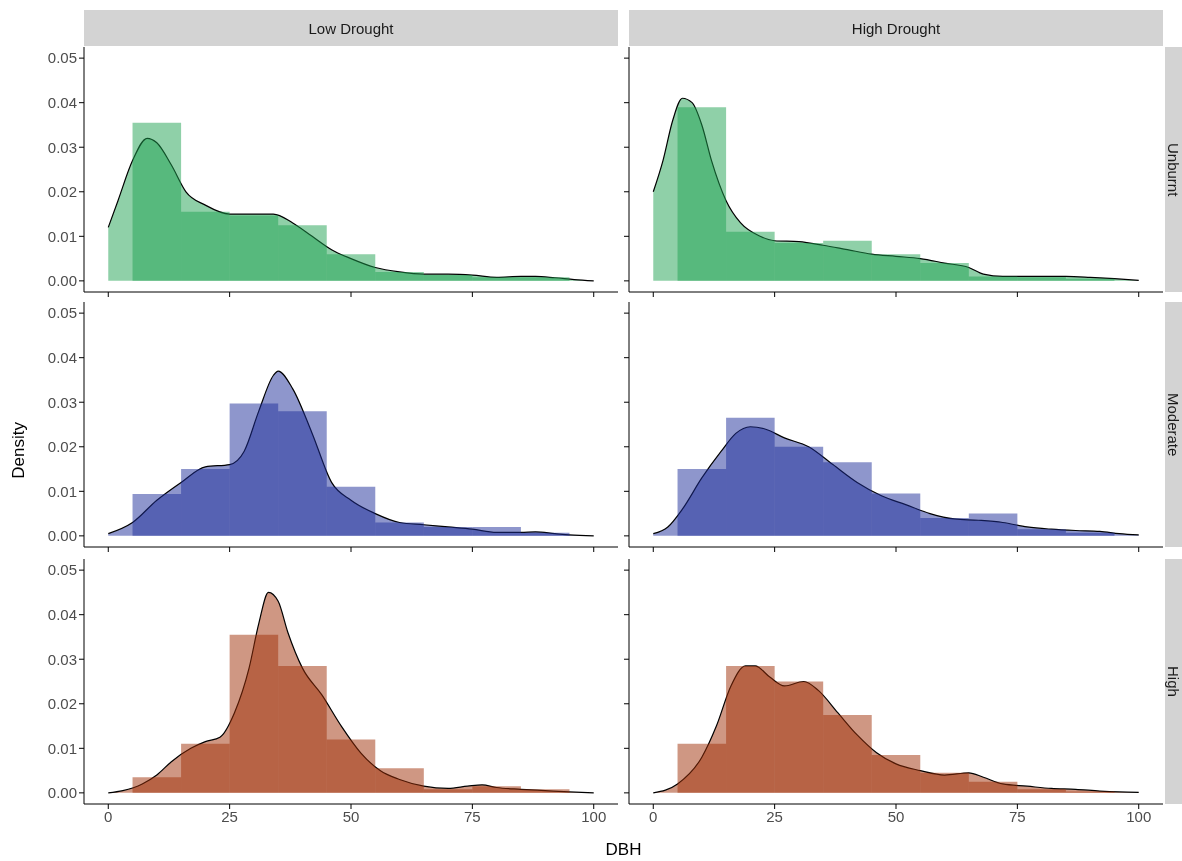 This screenshot has width=1182, height=861. Describe the element at coordinates (896, 28) in the screenshot. I see `chart-title: High Drought` at that location.